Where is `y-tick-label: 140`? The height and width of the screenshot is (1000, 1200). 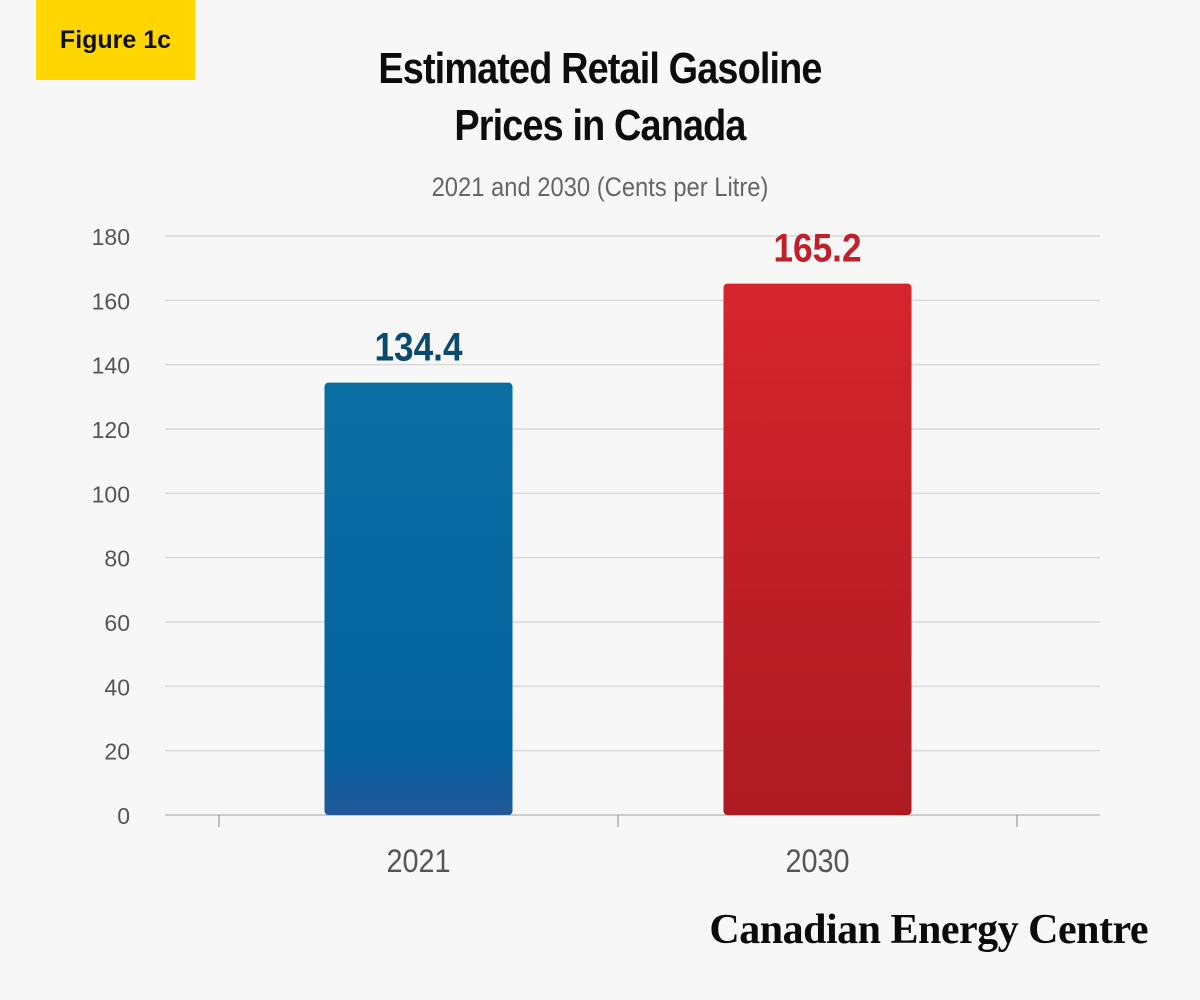
y-tick-label: 140 is located at coordinates (111, 366).